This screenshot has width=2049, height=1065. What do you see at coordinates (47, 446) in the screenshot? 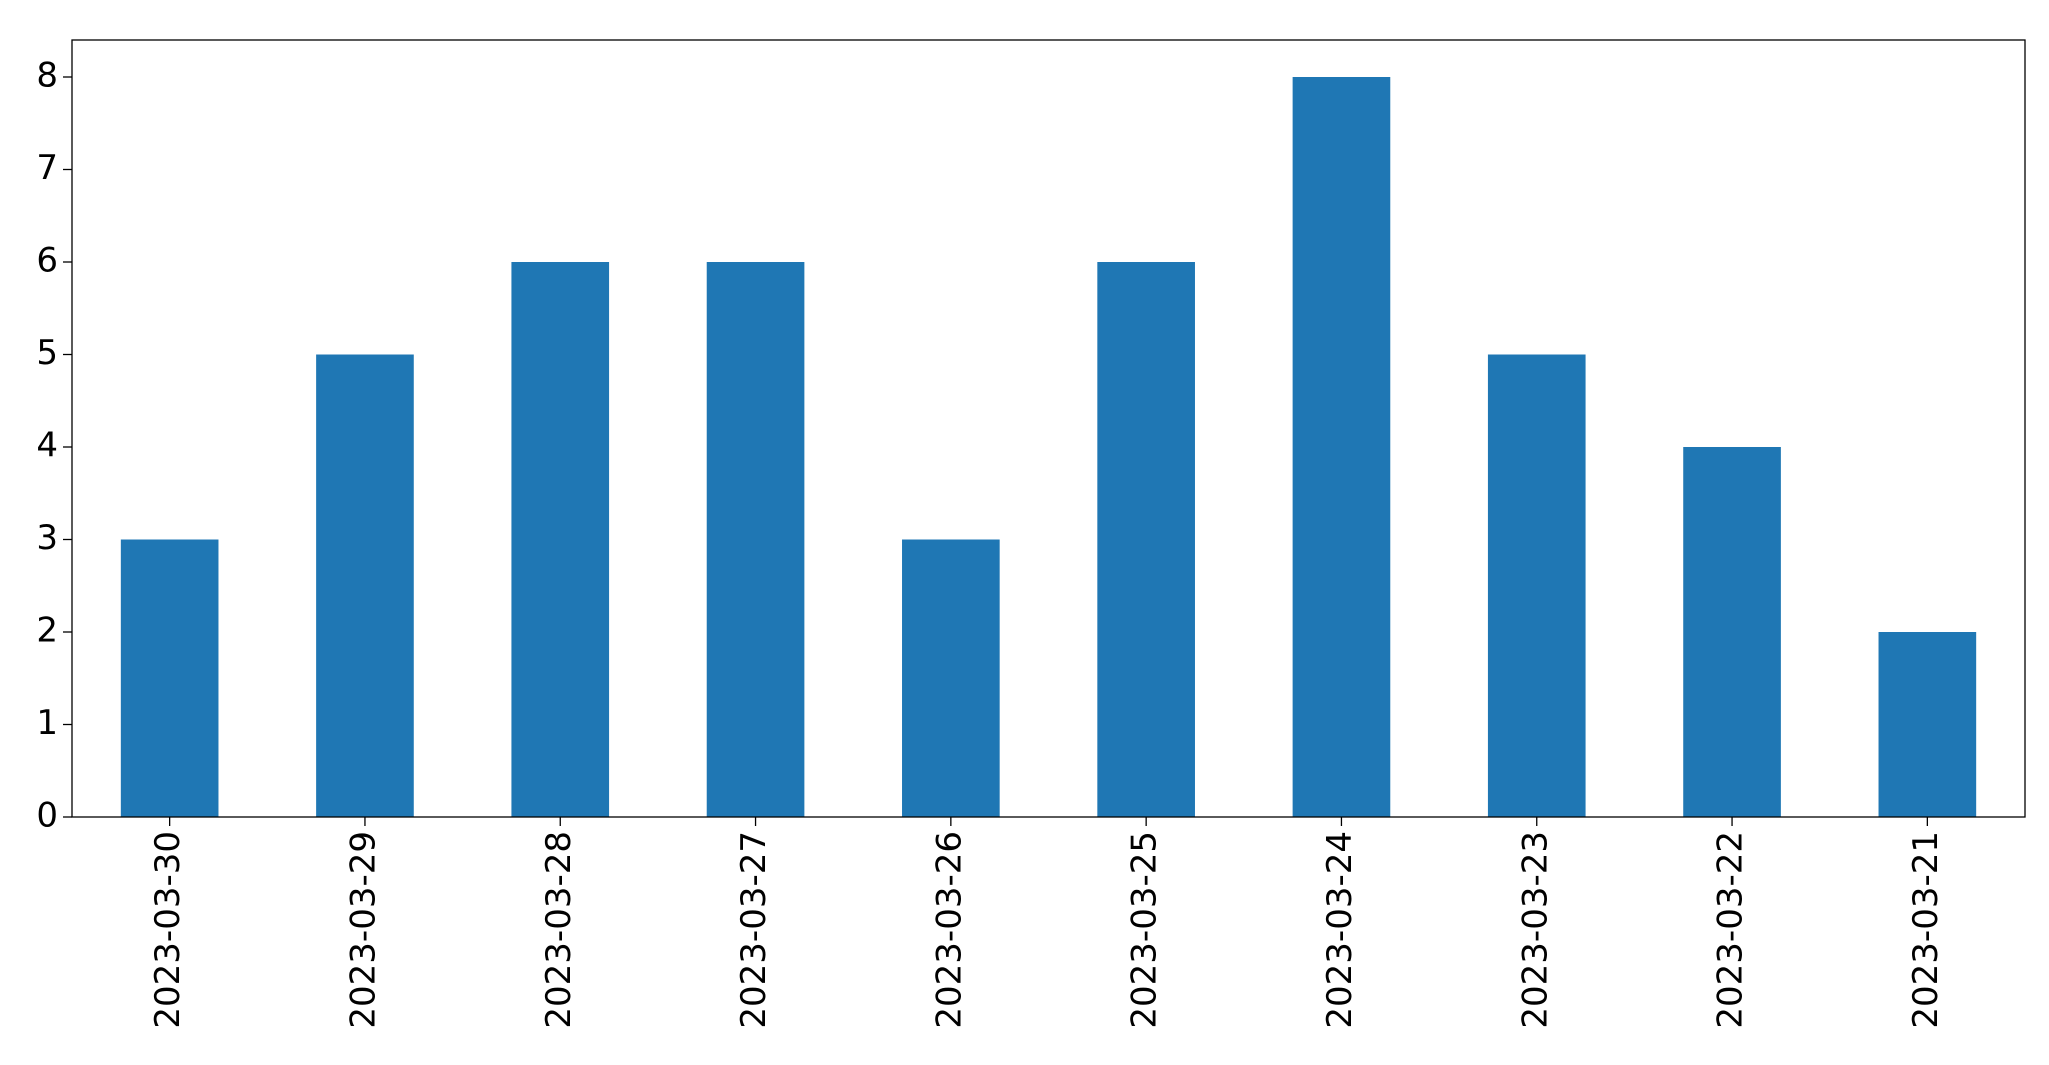
I see `y-tick-label: 4` at bounding box center [47, 446].